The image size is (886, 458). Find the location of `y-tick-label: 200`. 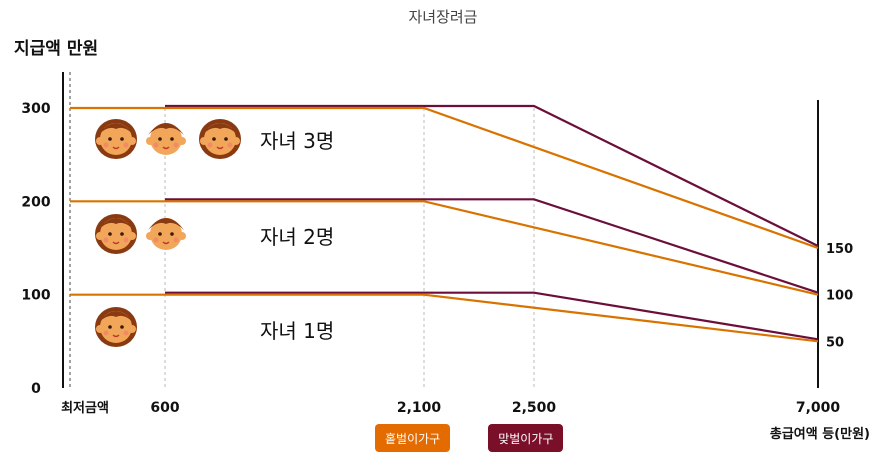

y-tick-label: 200 is located at coordinates (35, 202).